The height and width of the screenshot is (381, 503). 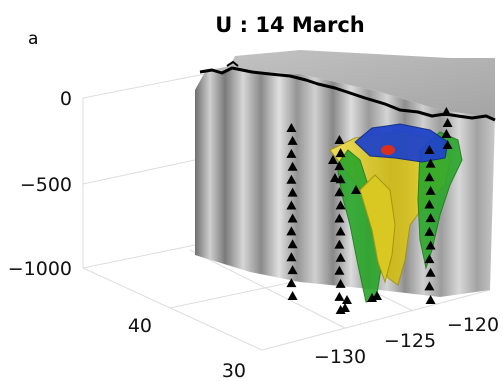 What do you see at coordinates (234, 370) in the screenshot?
I see `lat-tick-label: 30` at bounding box center [234, 370].